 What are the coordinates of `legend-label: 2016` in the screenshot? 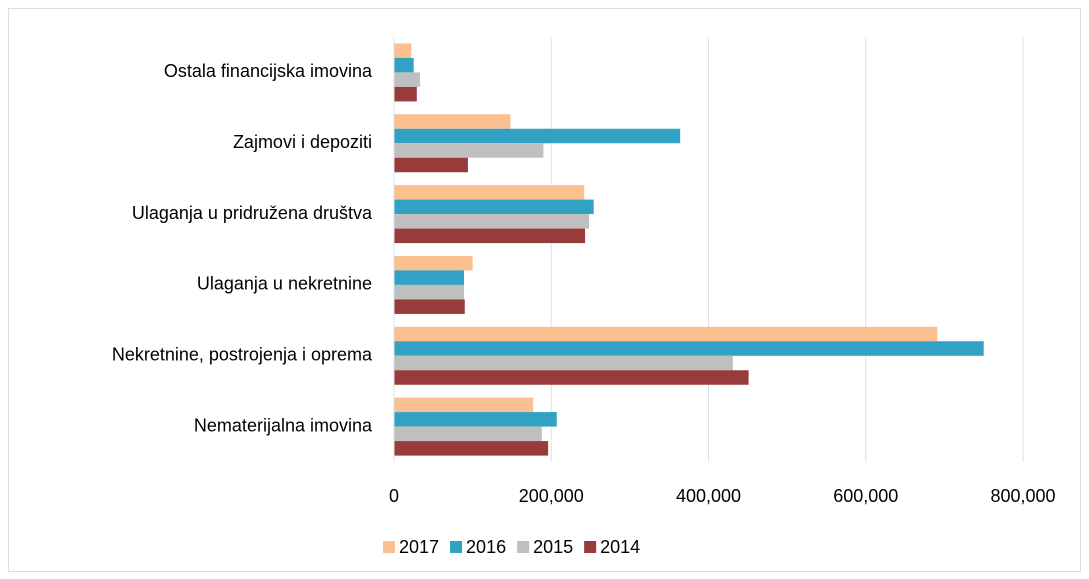 It's located at (486, 547).